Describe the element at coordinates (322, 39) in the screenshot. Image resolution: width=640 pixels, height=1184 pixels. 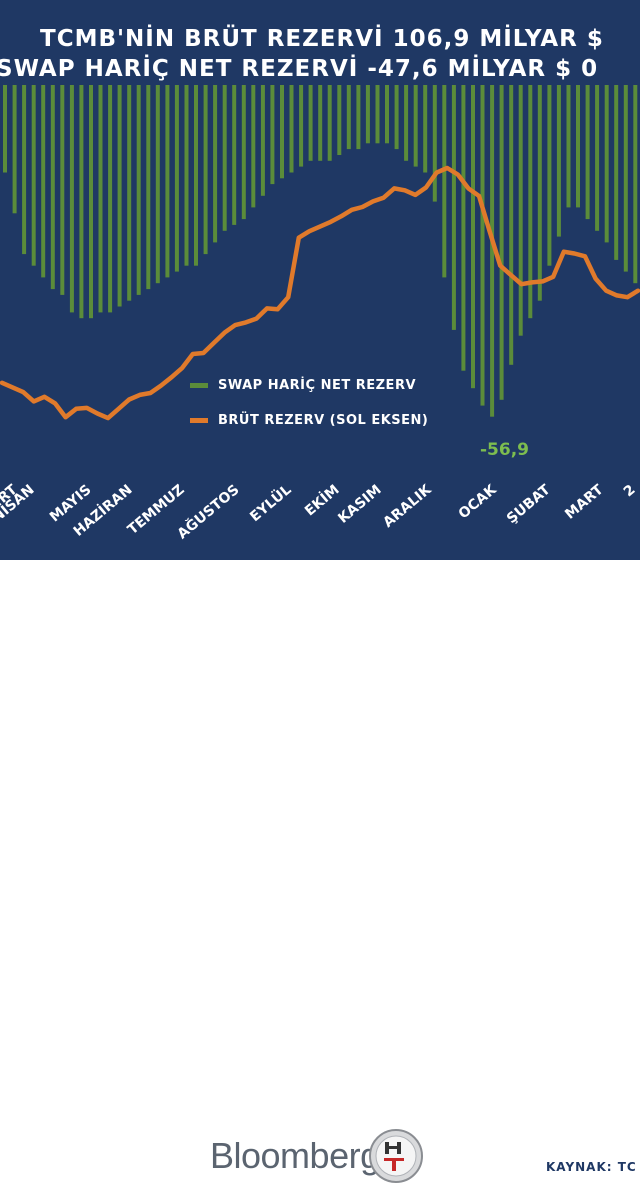
I see `chart-title-line-1: TCMB'NİN BRÜT REZERVİ 106,9 MİLYAR $` at that location.